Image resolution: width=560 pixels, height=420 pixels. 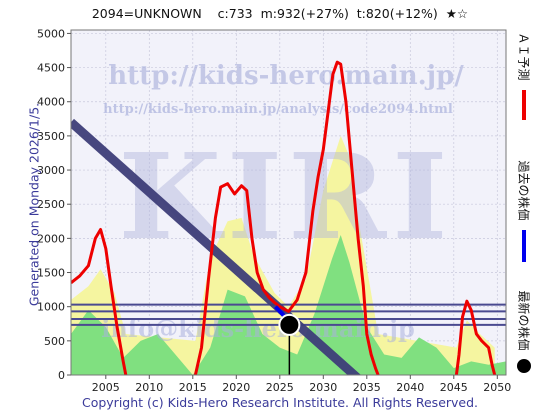 I want to click on rating-stars: ★☆, so click(x=457, y=13).